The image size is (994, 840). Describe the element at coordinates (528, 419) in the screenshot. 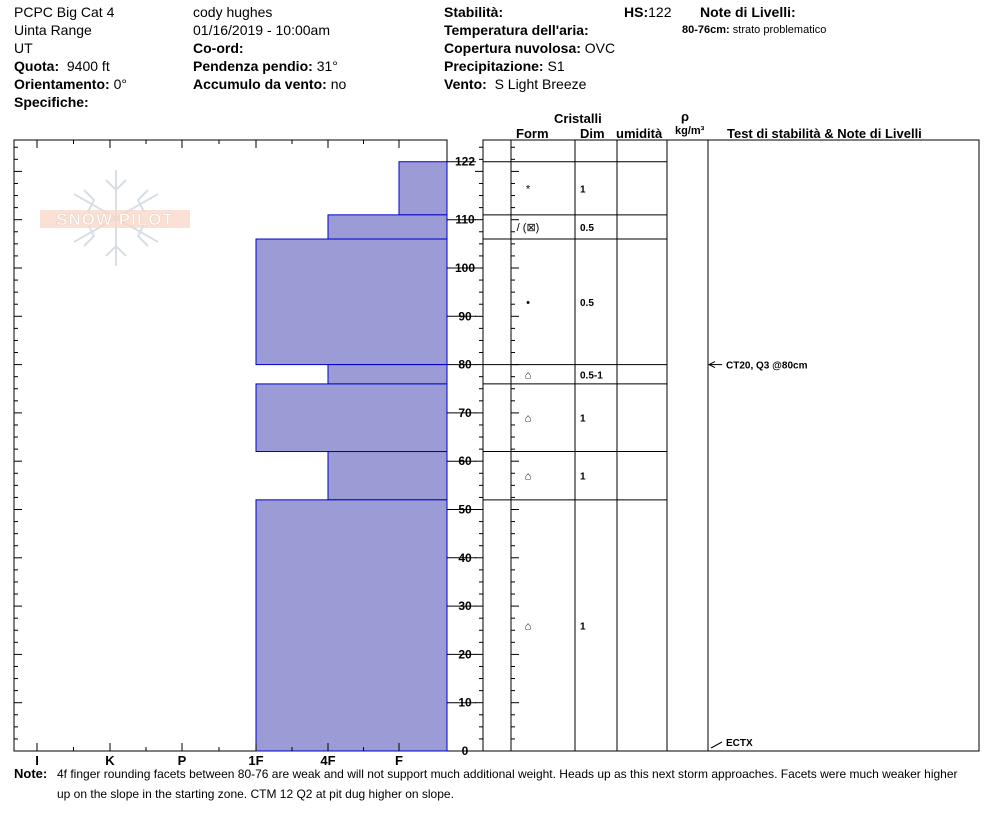

I see `layer-form-4: ⌂` at that location.